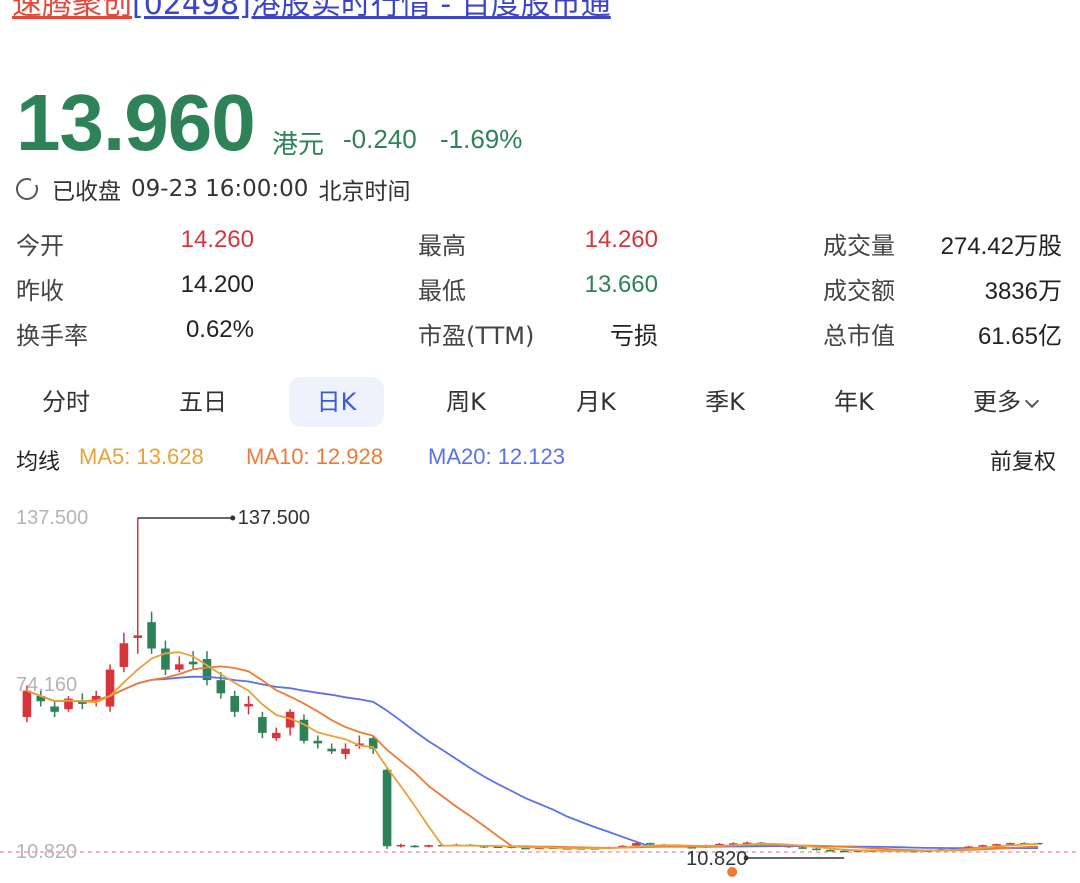 This screenshot has width=1080, height=883. Describe the element at coordinates (481, 139) in the screenshot. I see `price-change-pct: -1.69%` at that location.